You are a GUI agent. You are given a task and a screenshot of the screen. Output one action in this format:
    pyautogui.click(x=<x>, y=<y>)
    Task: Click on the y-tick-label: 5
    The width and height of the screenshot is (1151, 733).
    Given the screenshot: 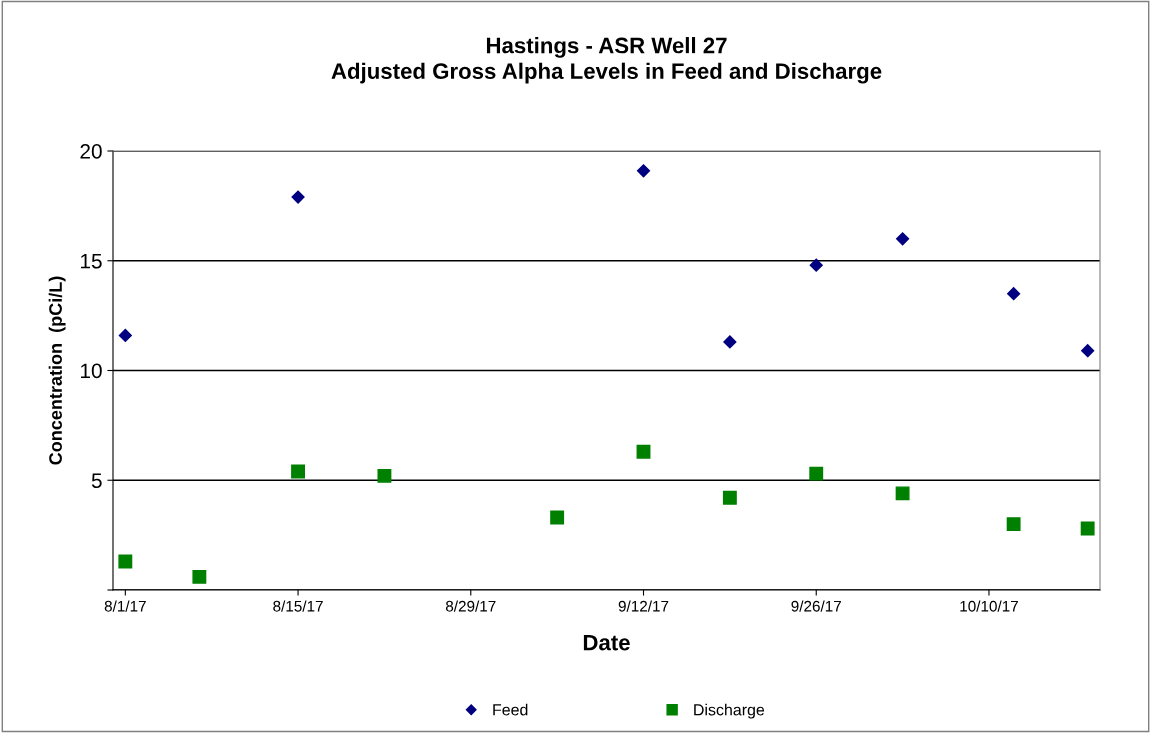 What is the action you would take?
    pyautogui.click(x=96, y=480)
    